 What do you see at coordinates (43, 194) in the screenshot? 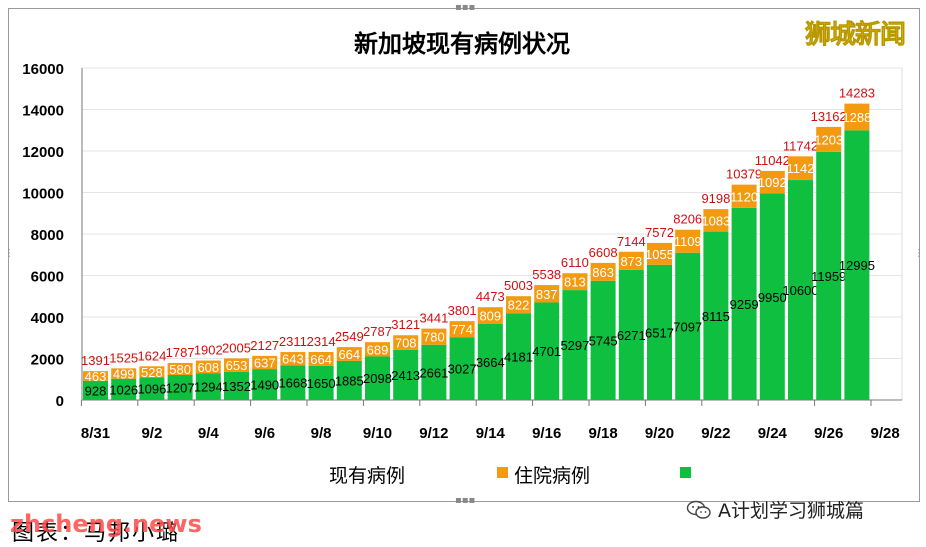
I see `y-tick-label: 10000` at bounding box center [43, 194].